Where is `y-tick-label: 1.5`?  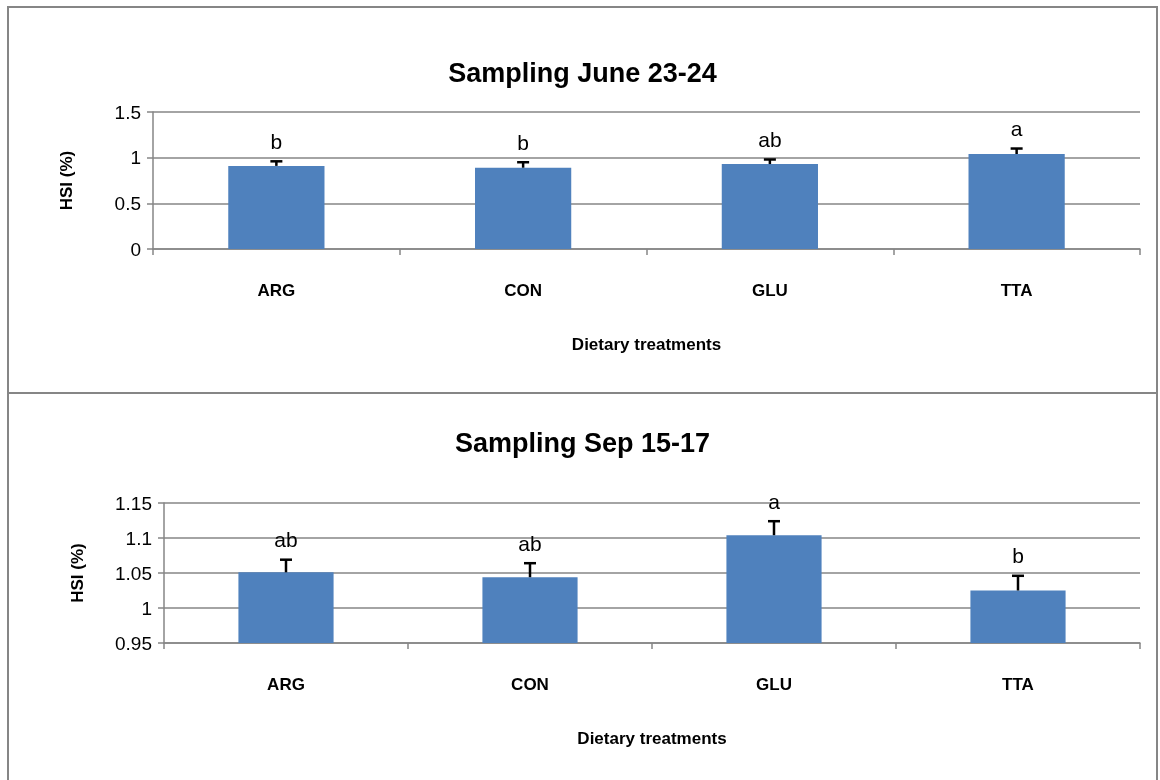
y-tick-label: 1.5 is located at coordinates (127, 112).